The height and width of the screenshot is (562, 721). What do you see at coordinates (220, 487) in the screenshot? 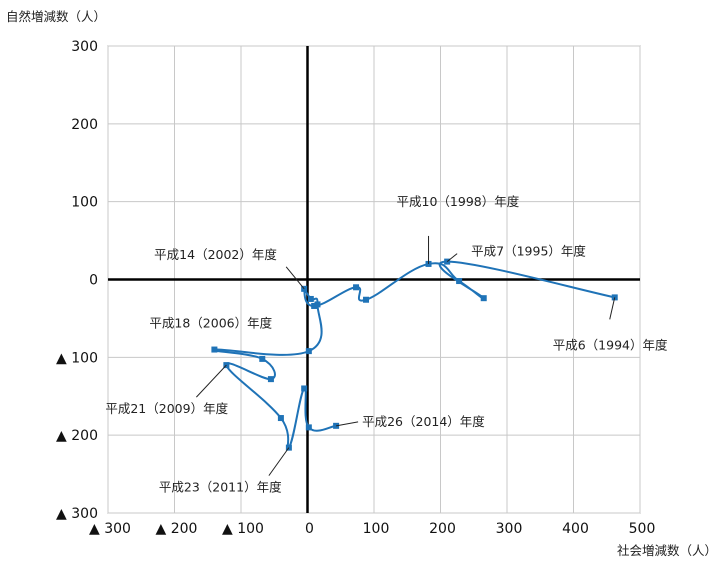
I see `annotation-label: 平成23（2011）年度` at bounding box center [220, 487].